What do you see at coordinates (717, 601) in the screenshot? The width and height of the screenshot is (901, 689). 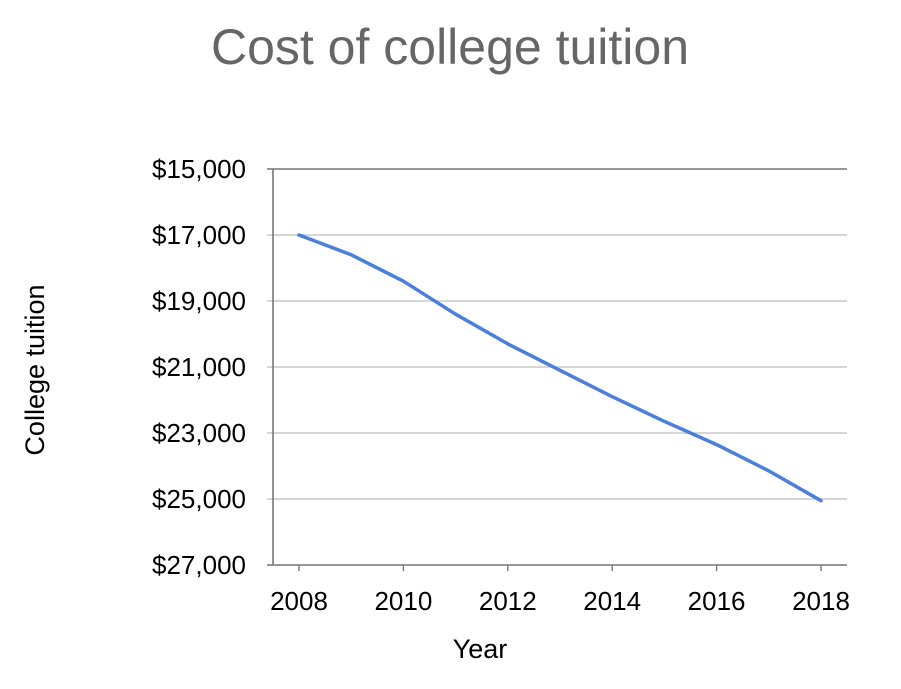 I see `x-tick-label: 2016` at bounding box center [717, 601].